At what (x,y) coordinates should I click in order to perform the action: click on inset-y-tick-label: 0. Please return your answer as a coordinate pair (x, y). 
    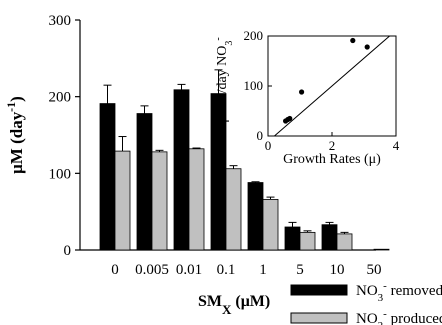
    Looking at the image, I should click on (260, 135).